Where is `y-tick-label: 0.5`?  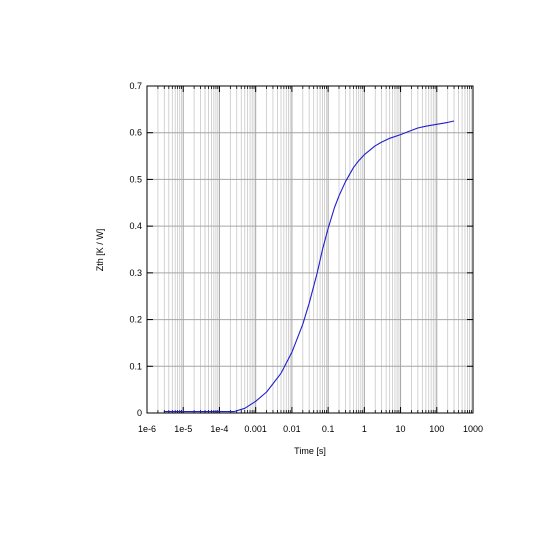
y-tick-label: 0.5 is located at coordinates (135, 179).